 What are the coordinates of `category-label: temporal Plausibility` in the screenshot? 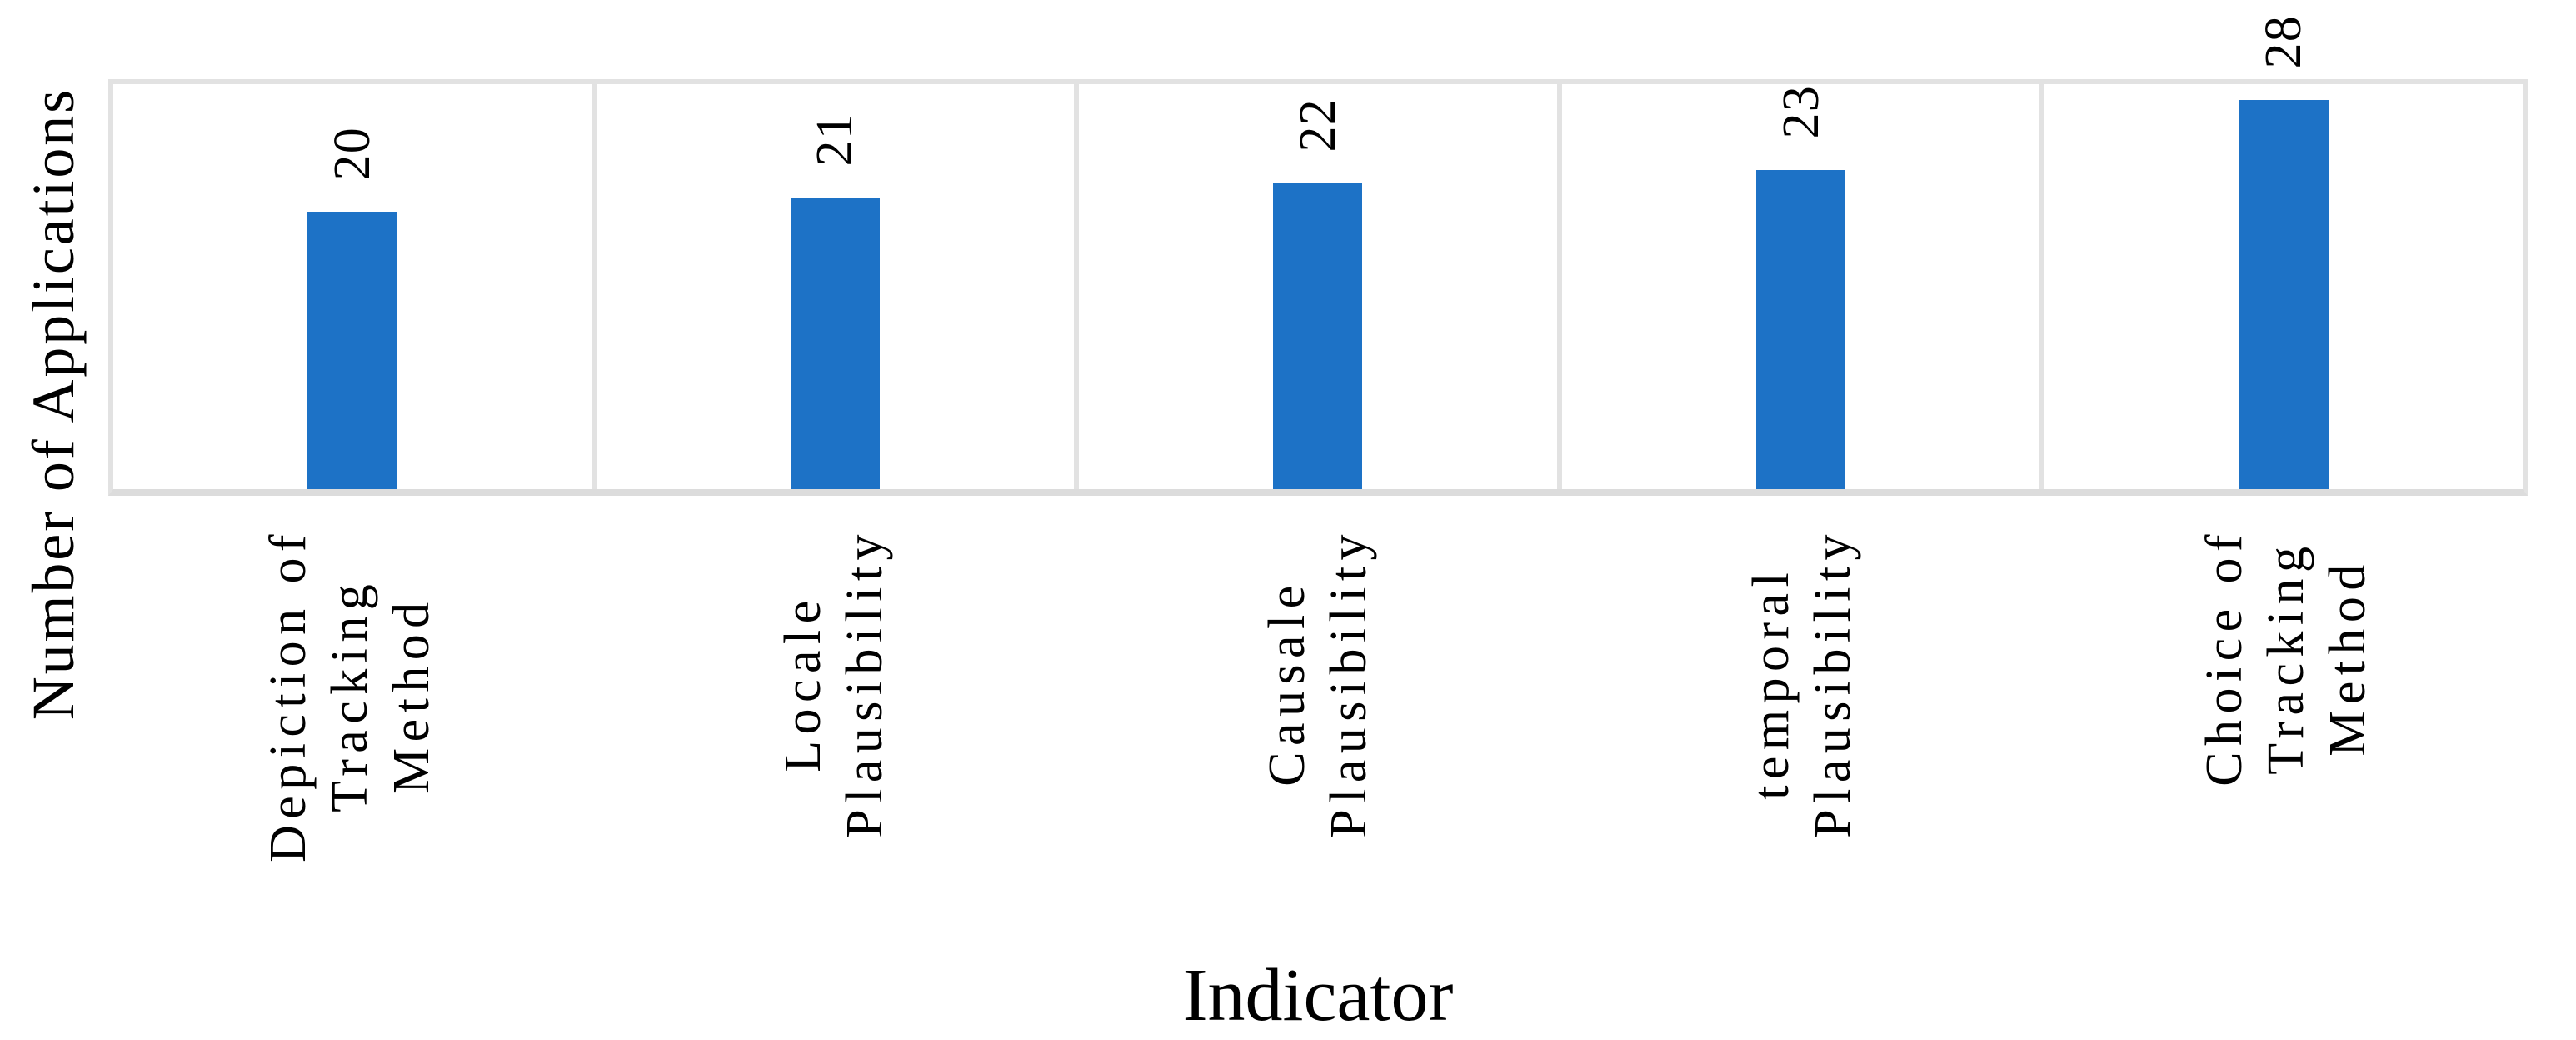 It's located at (1801, 683).